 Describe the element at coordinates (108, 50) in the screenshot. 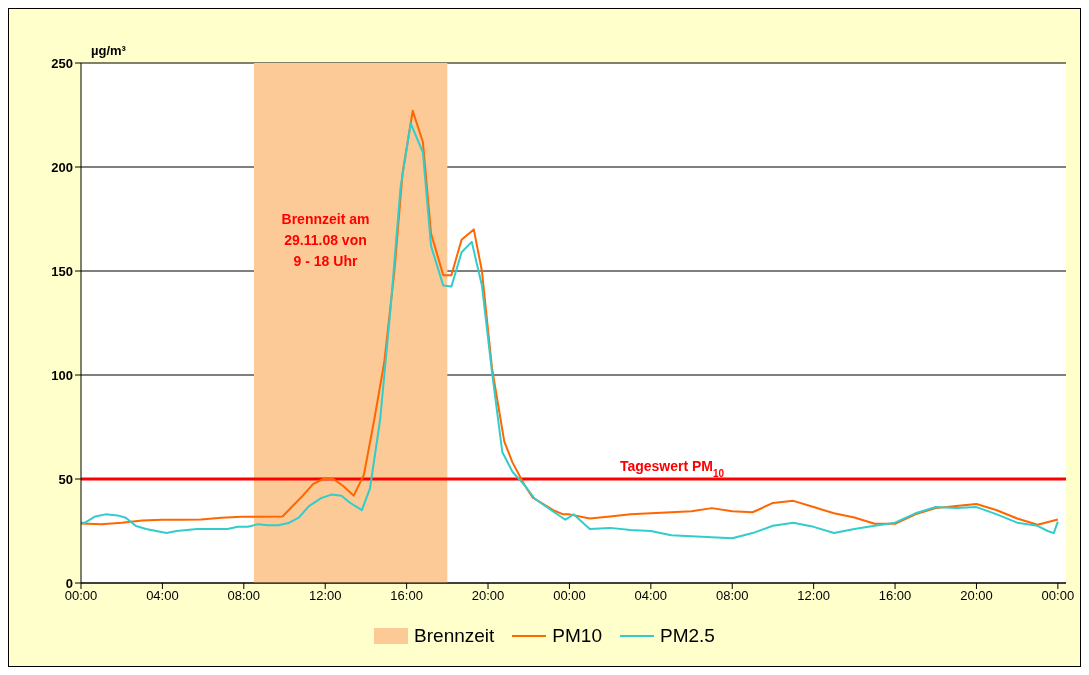

I see `y-axis-title: µg/m³` at that location.